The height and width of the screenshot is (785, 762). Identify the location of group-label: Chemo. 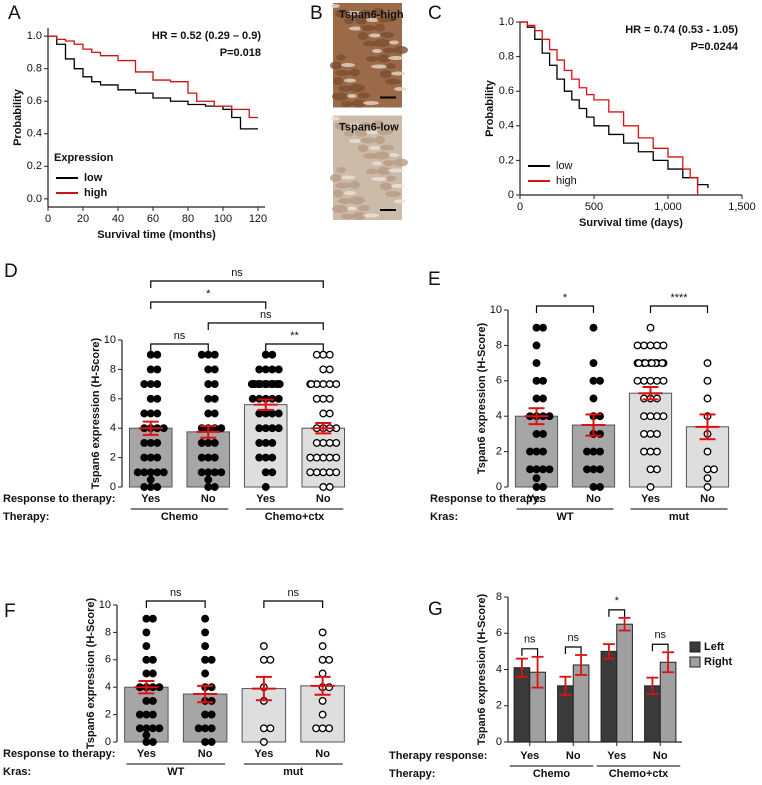
(180, 517).